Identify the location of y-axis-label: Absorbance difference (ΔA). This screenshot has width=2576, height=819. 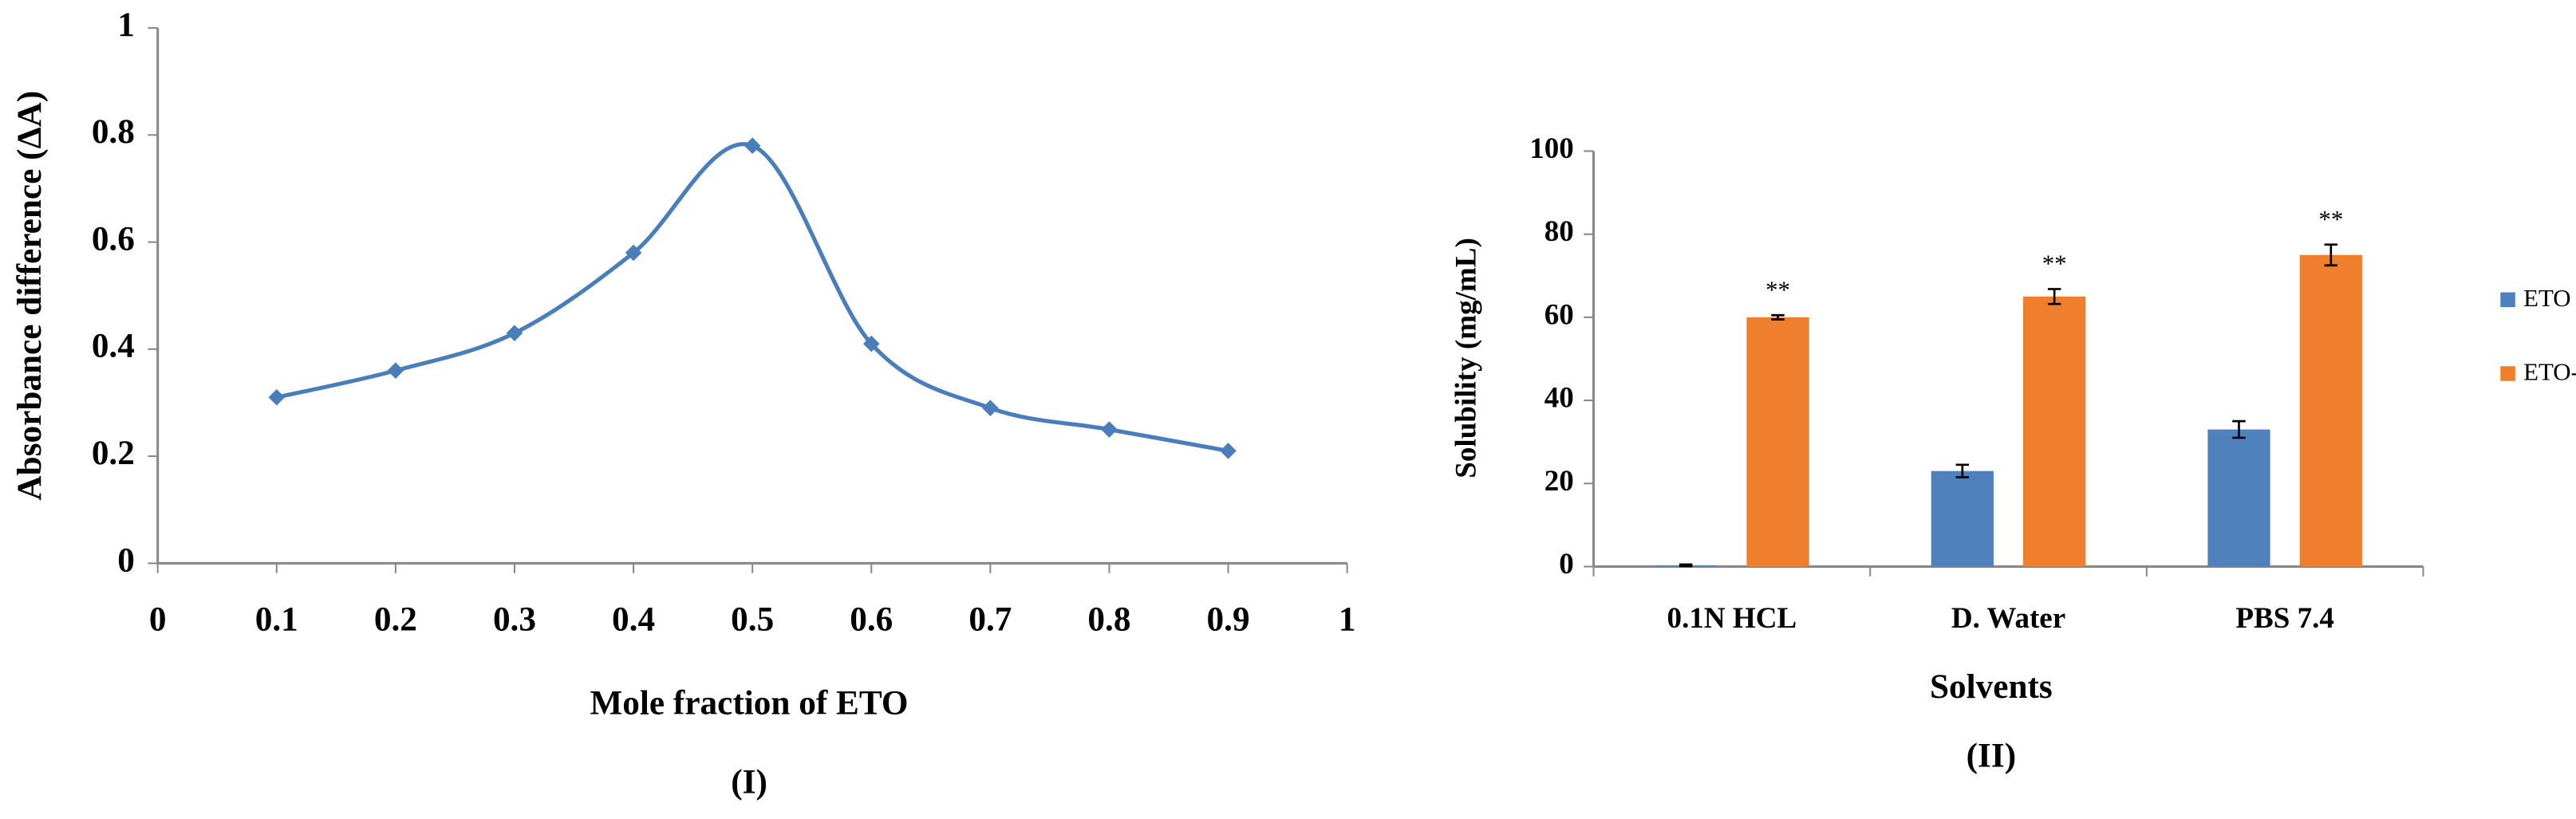
(30, 296).